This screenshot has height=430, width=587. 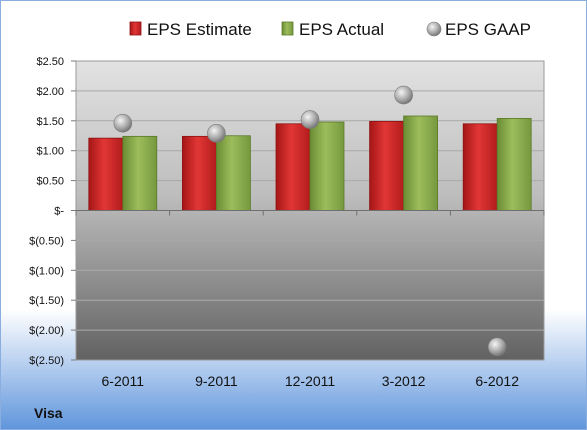 What do you see at coordinates (46, 331) in the screenshot?
I see `y-tick-label: $(2.00)` at bounding box center [46, 331].